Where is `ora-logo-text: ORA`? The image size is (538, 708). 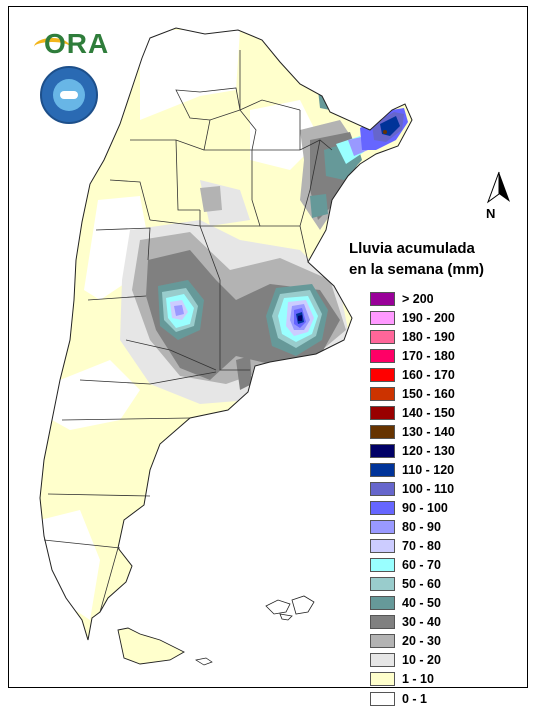
ora-logo-text: ORA is located at coordinates (77, 43).